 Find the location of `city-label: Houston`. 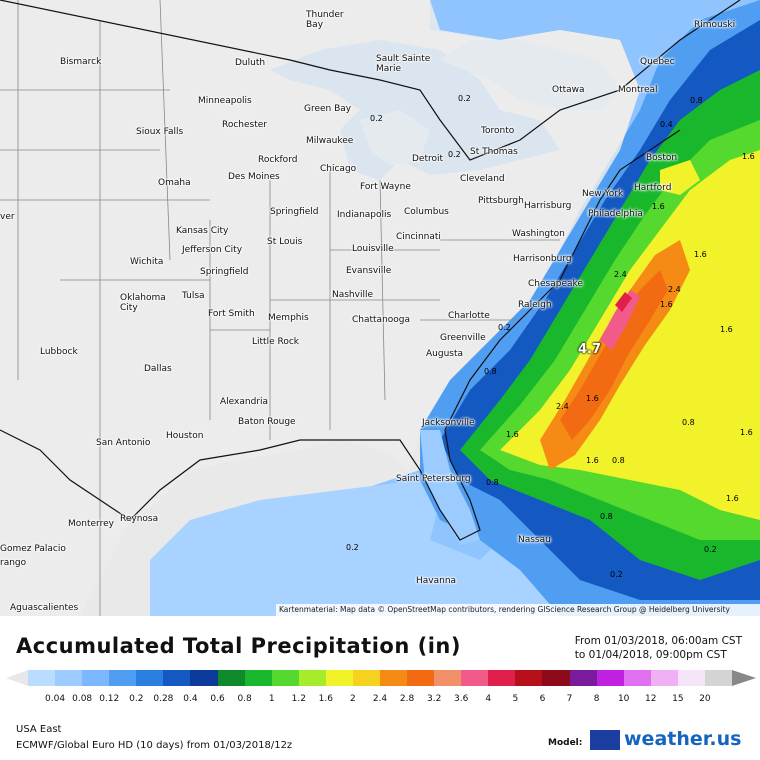

city-label: Houston is located at coordinates (185, 436).